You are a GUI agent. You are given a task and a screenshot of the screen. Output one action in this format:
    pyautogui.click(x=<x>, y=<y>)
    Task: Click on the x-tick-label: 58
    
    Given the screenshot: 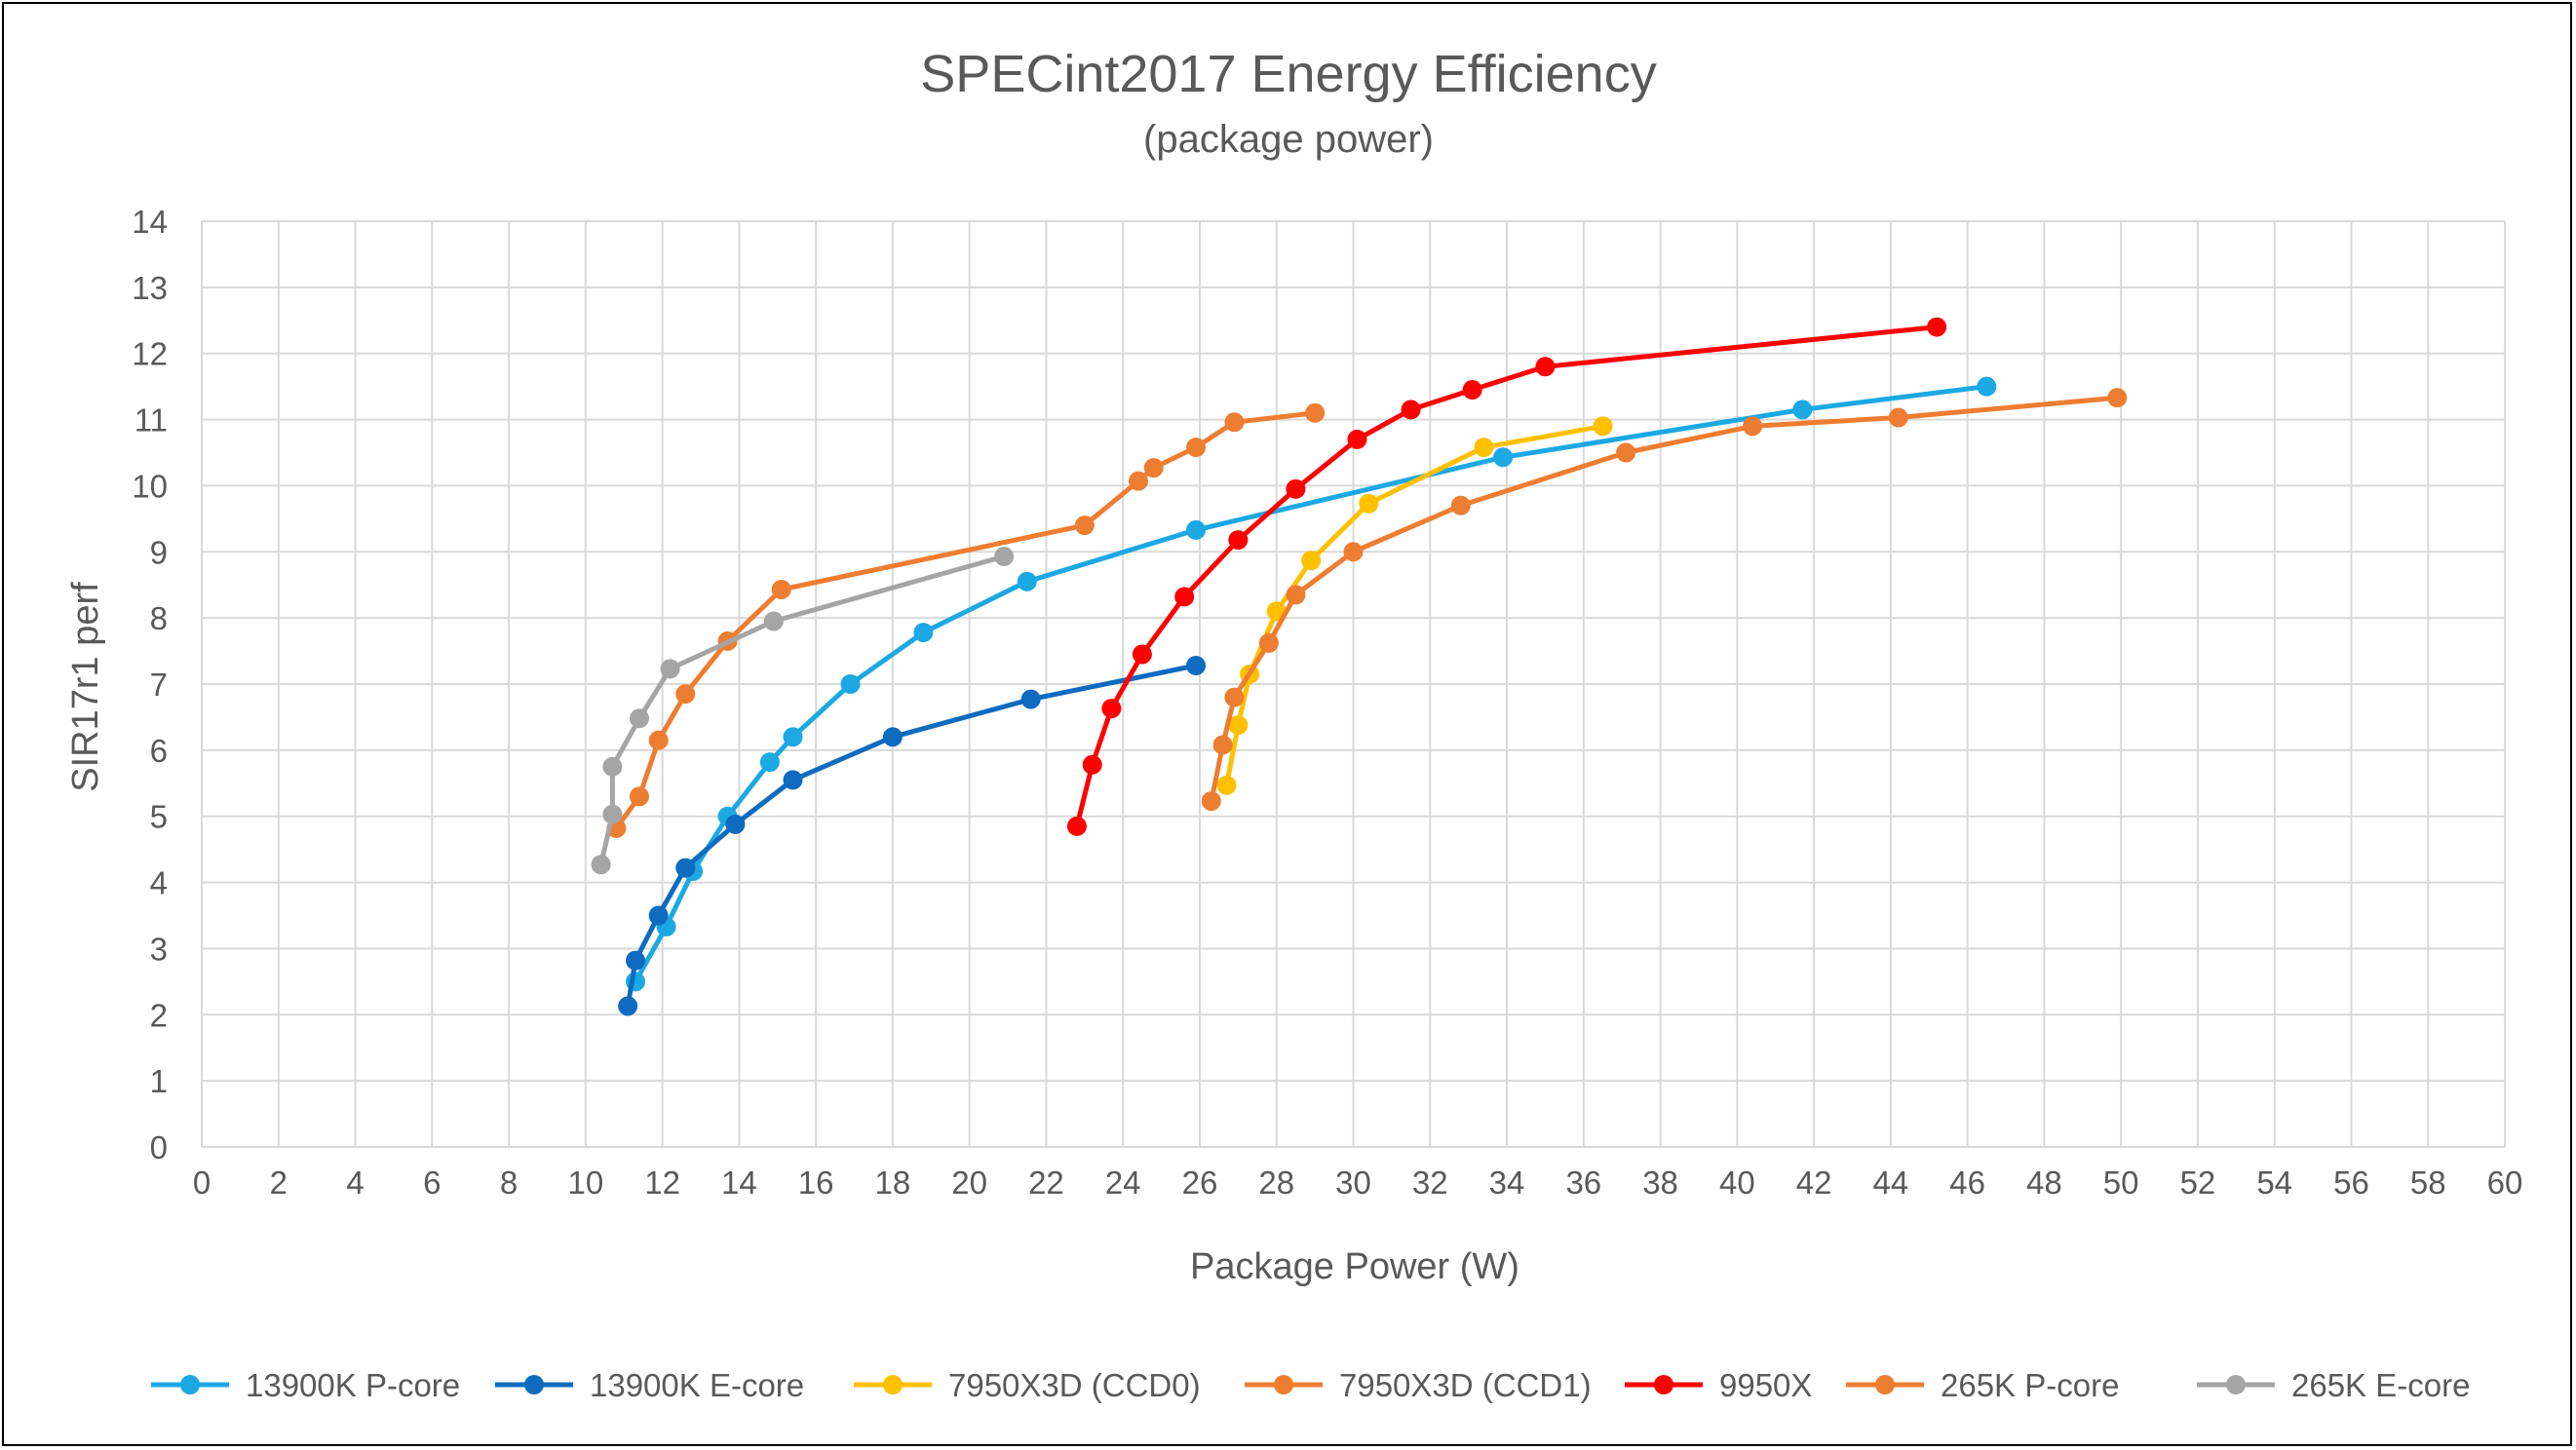 What is the action you would take?
    pyautogui.click(x=2428, y=1183)
    